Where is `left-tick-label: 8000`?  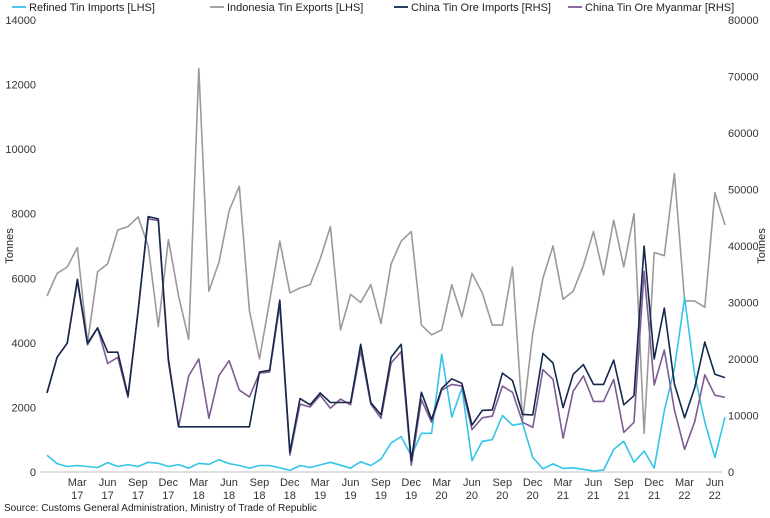
left-tick-label: 8000 is located at coordinates (24, 215).